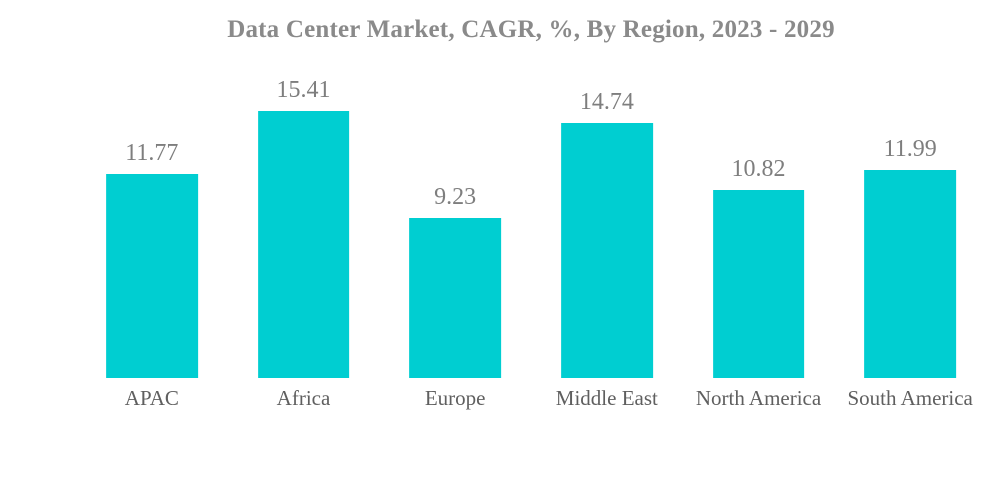 This screenshot has height=483, width=1000. What do you see at coordinates (303, 89) in the screenshot?
I see `bar-value-label: 15.41` at bounding box center [303, 89].